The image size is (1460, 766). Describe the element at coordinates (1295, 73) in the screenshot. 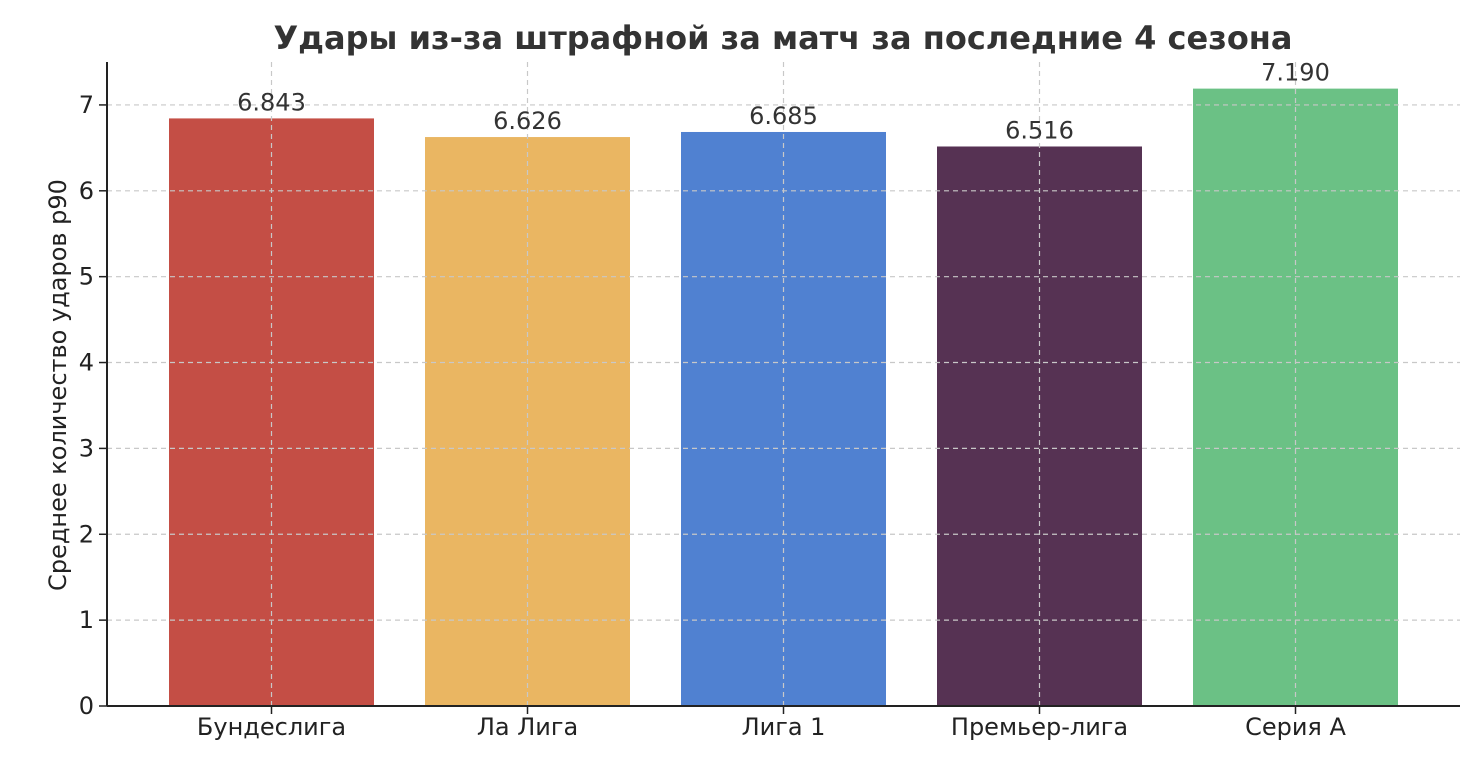

I see `bar-value-label: 7.190` at that location.